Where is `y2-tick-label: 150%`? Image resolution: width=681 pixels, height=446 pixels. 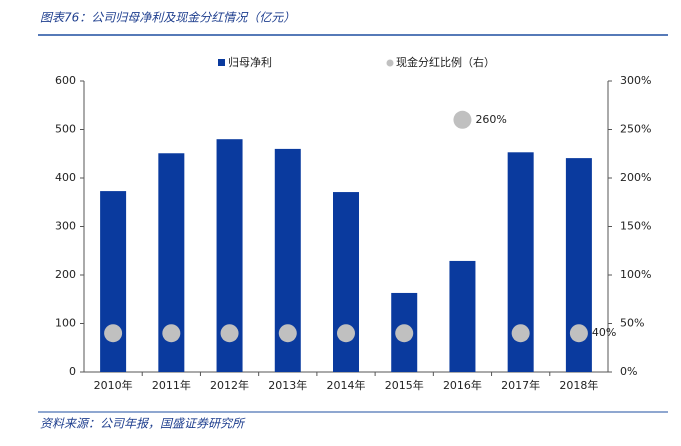
y2-tick-label: 150% is located at coordinates (635, 226).